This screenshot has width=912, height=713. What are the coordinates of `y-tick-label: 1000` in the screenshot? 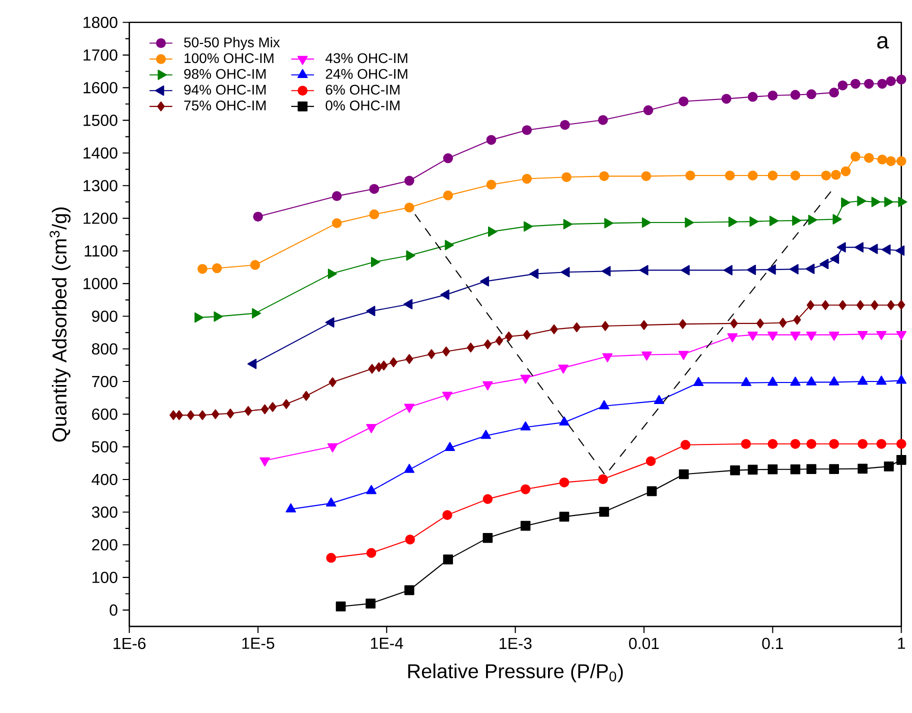 It's located at (101, 284).